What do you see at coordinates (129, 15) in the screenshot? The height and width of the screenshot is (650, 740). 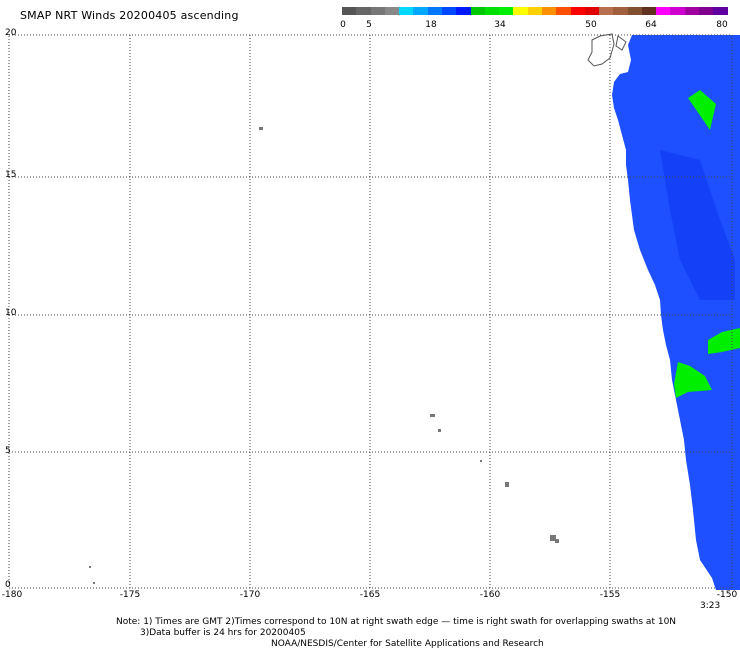 I see `map-title: SMAP NRT Winds 20200405 ascending` at bounding box center [129, 15].